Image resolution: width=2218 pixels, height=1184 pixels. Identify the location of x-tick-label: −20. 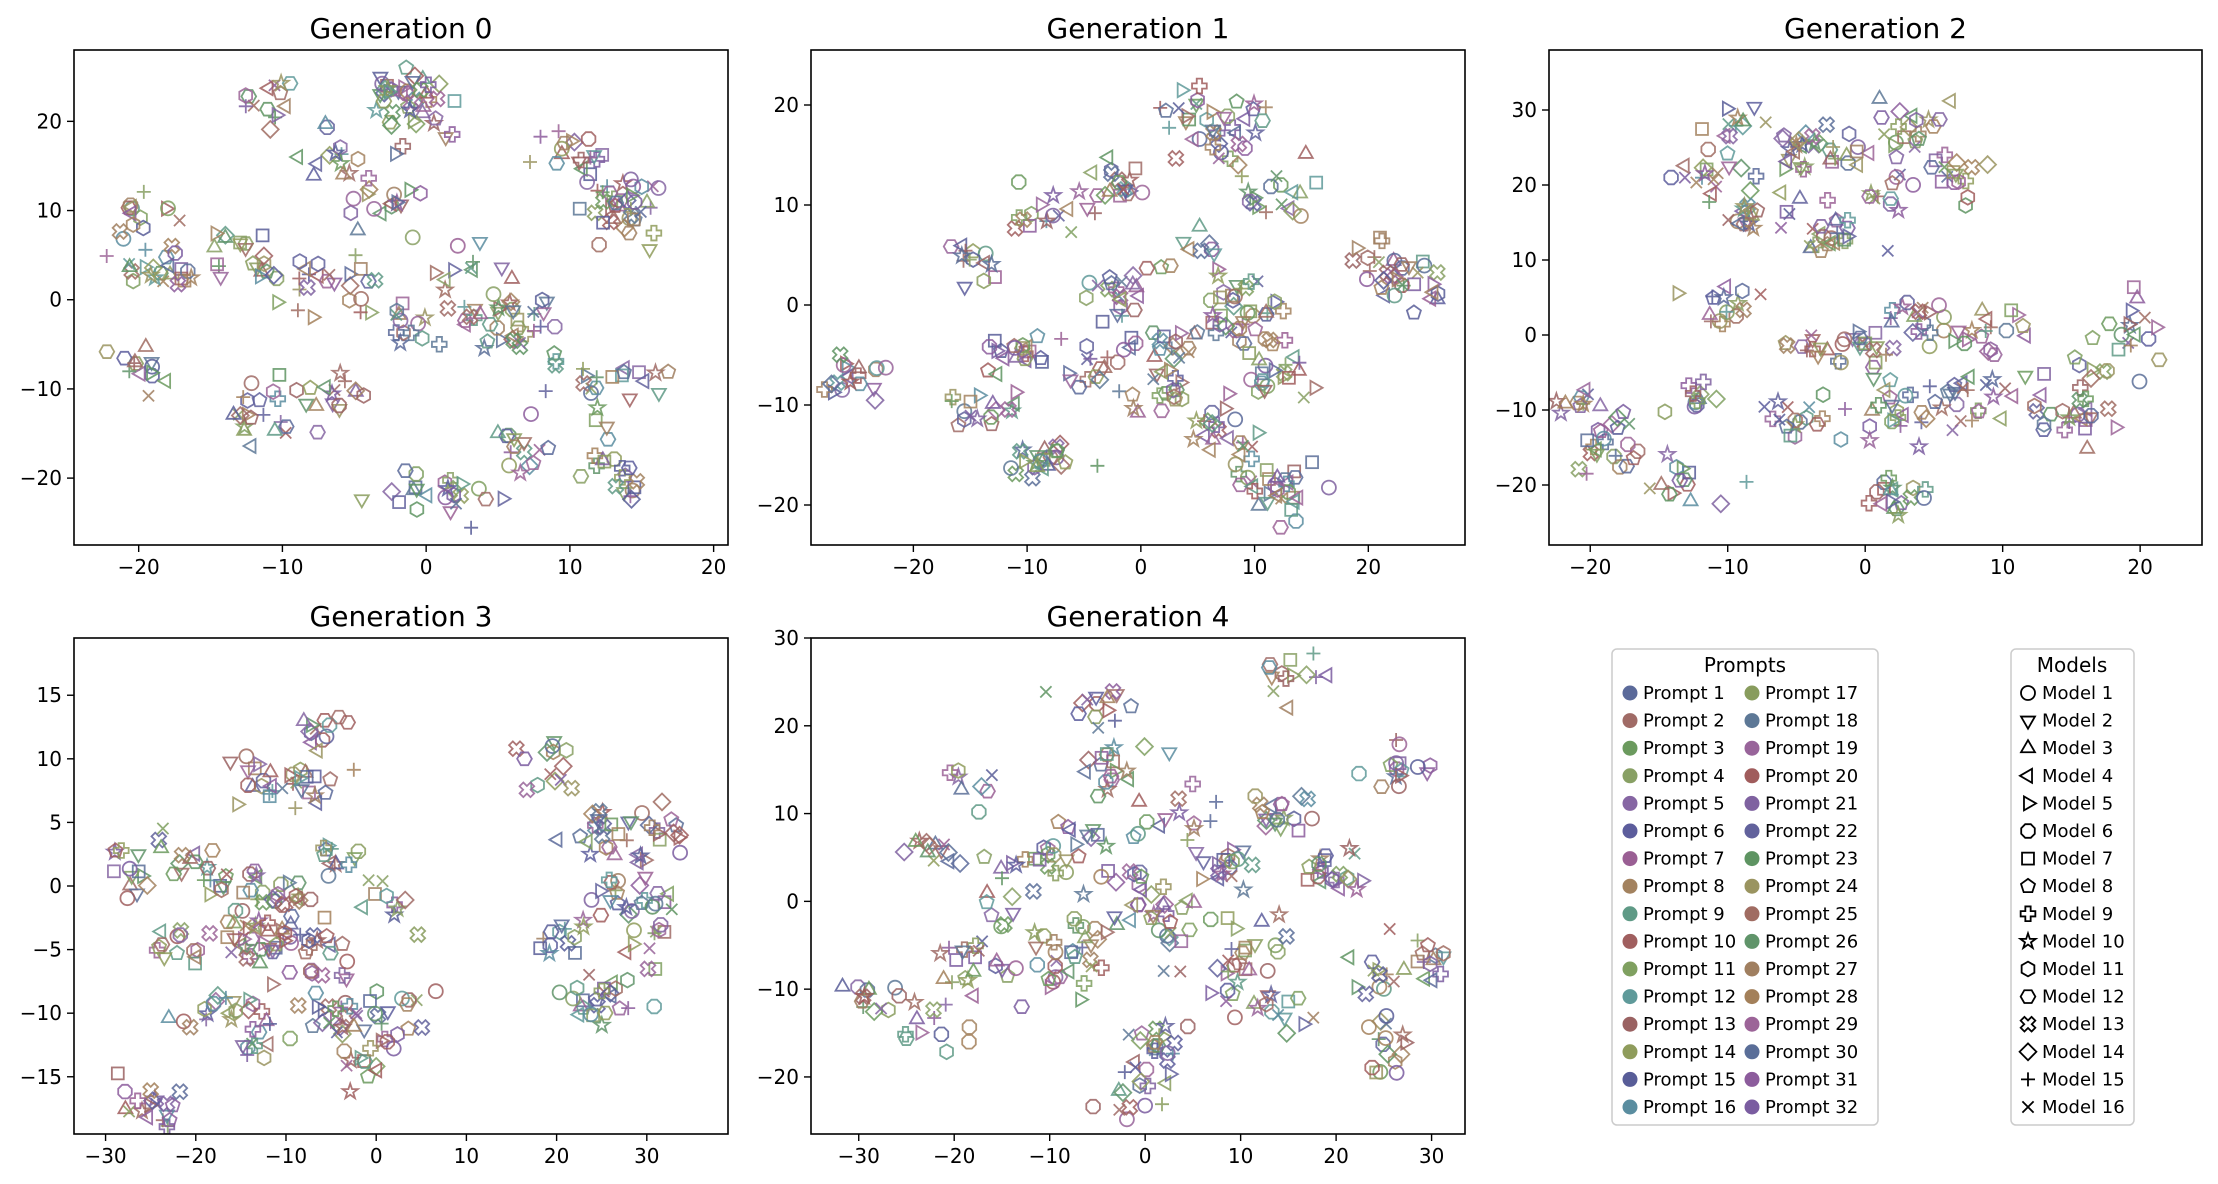
(954, 1156).